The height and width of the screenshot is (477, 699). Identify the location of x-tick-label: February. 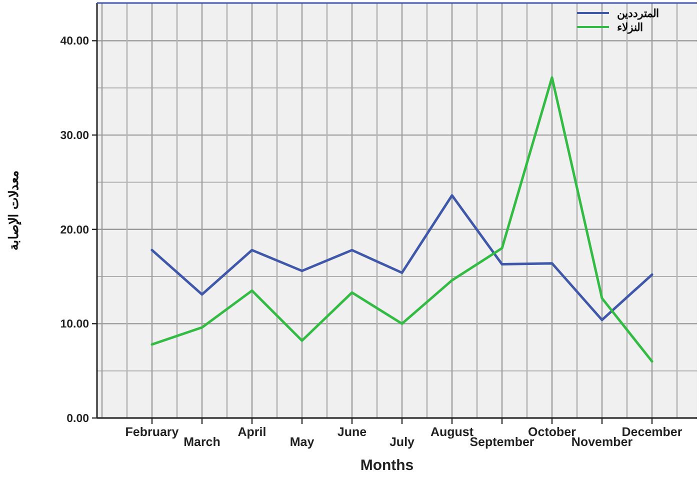
(152, 432).